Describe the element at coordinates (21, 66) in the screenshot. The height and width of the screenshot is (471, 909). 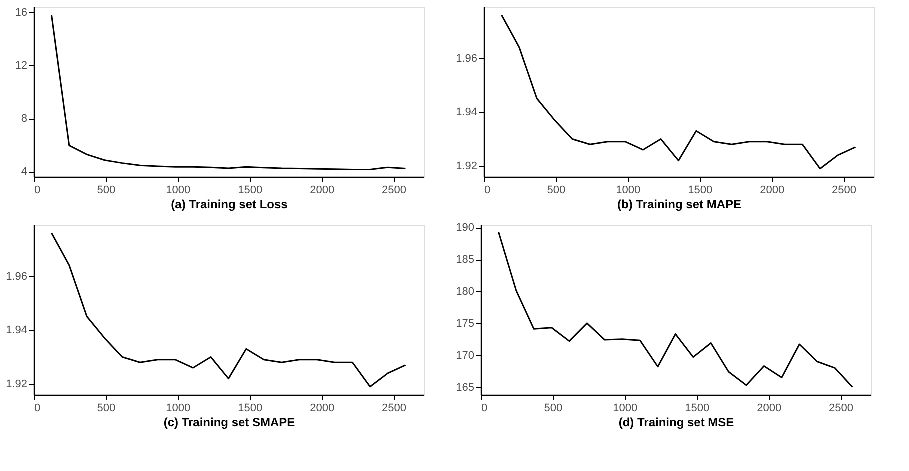
I see `y-tick-label: 12` at that location.